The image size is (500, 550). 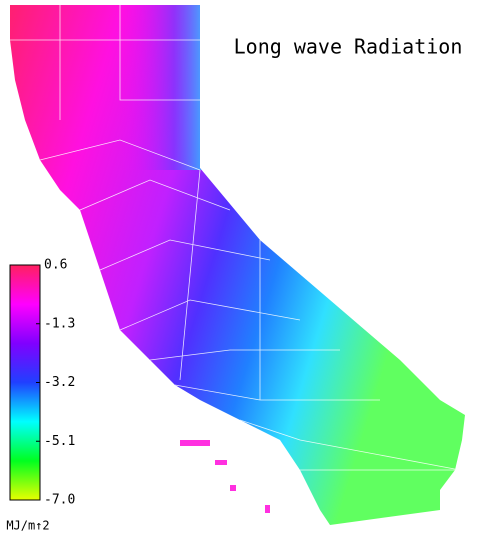 I want to click on colorbar-scale, so click(x=25, y=382).